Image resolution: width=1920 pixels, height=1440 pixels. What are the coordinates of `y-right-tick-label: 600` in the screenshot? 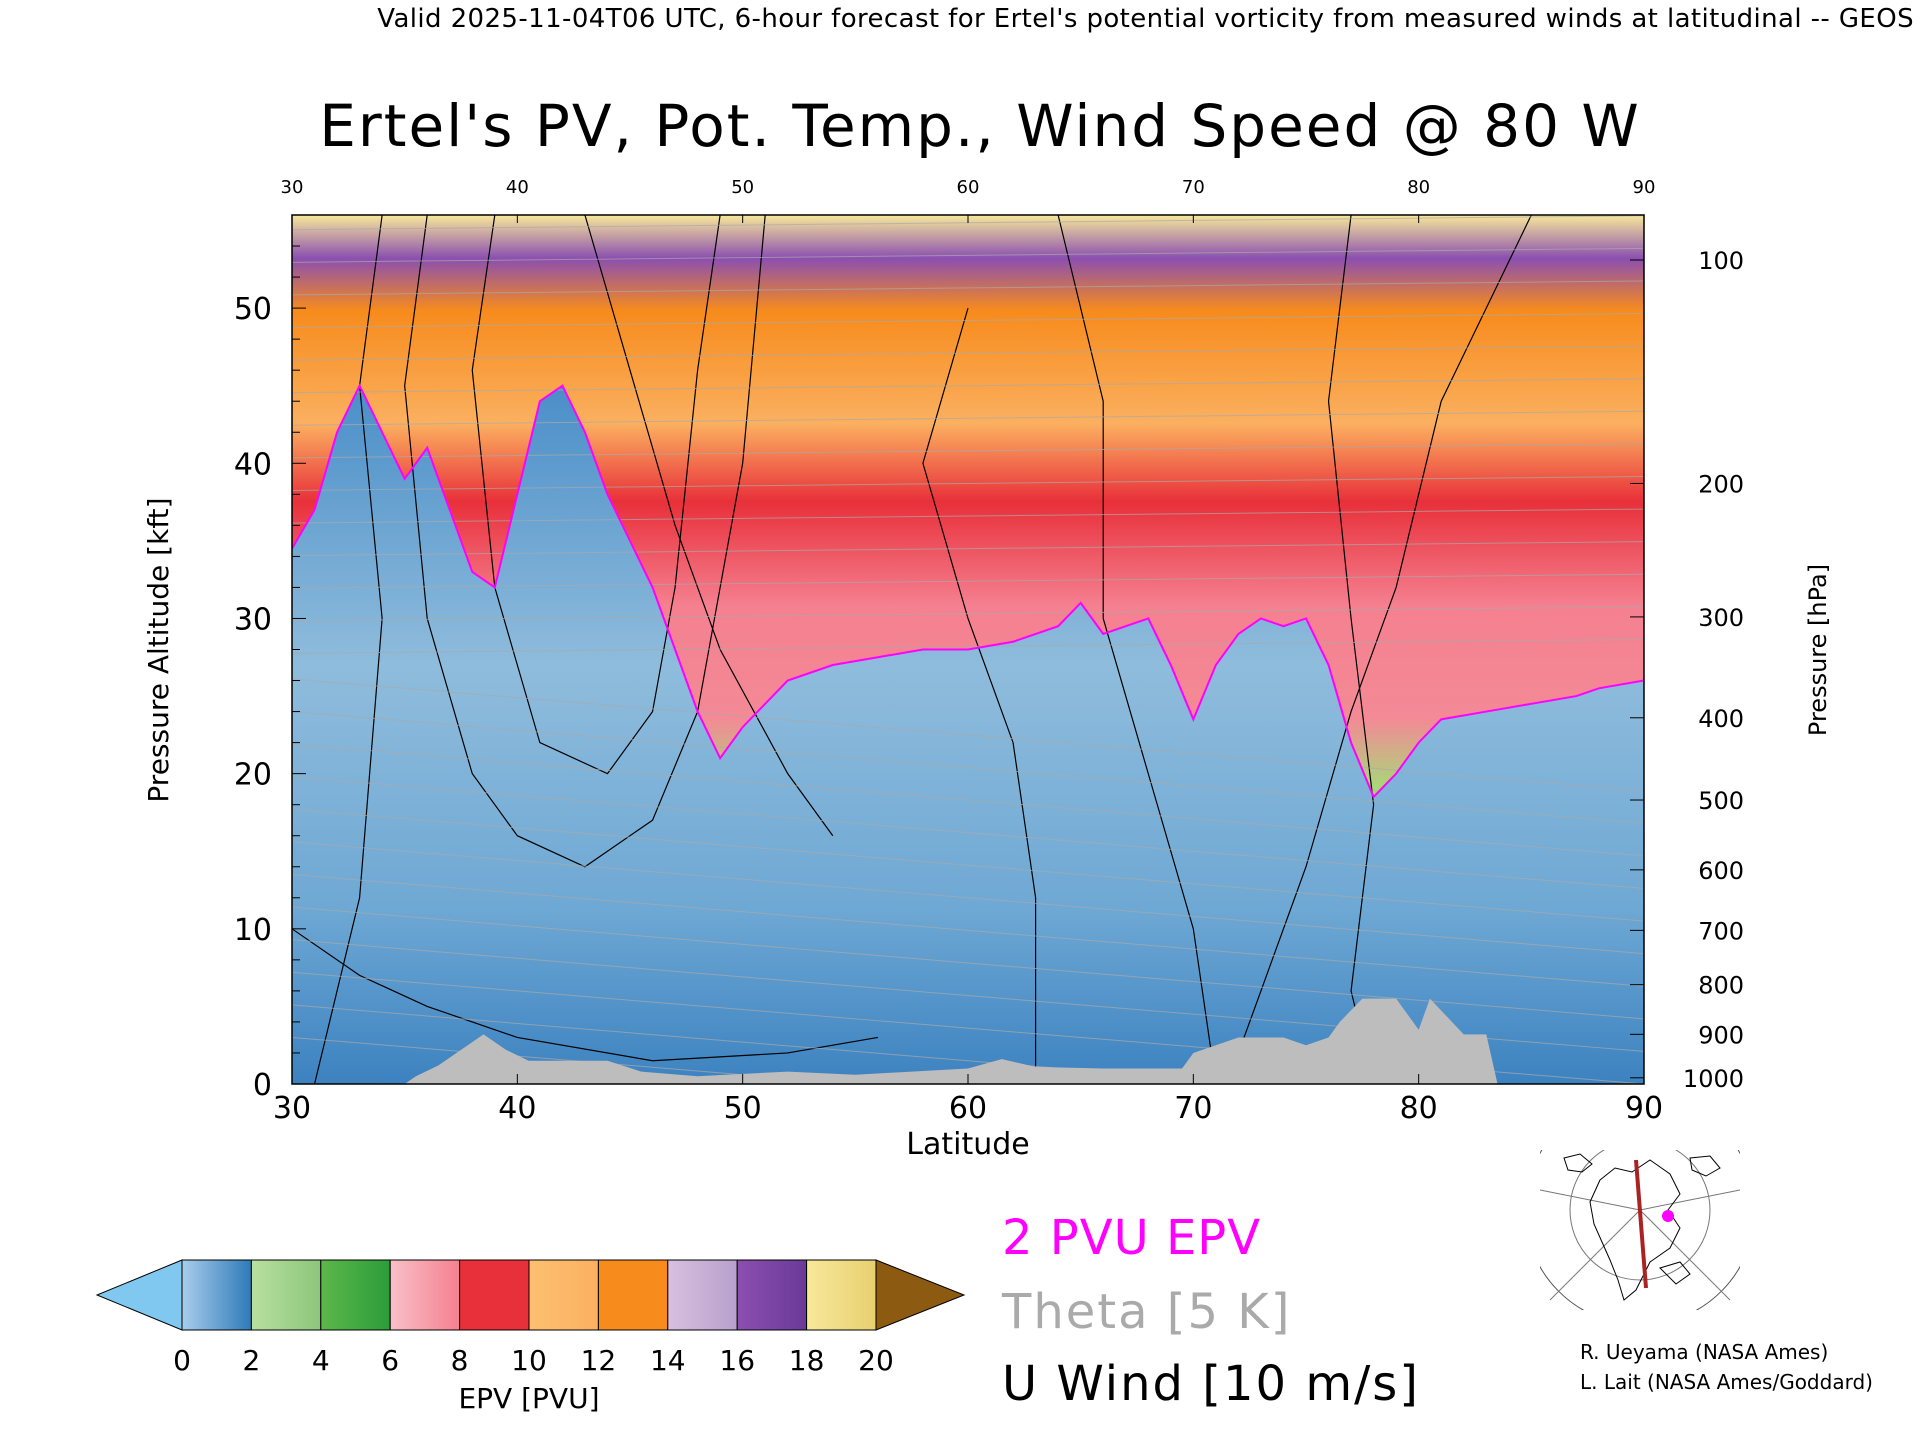 It's located at (1721, 871).